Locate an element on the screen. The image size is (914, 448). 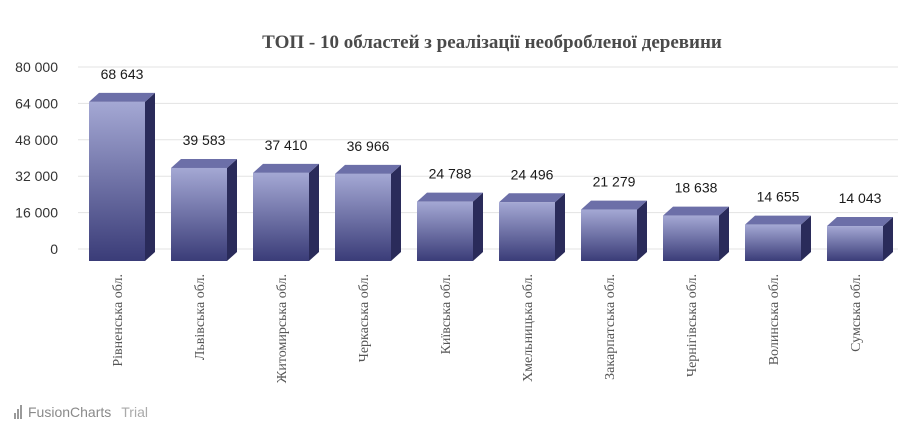
fusioncharts-watermark: FusionCharts Trial is located at coordinates (81, 412).